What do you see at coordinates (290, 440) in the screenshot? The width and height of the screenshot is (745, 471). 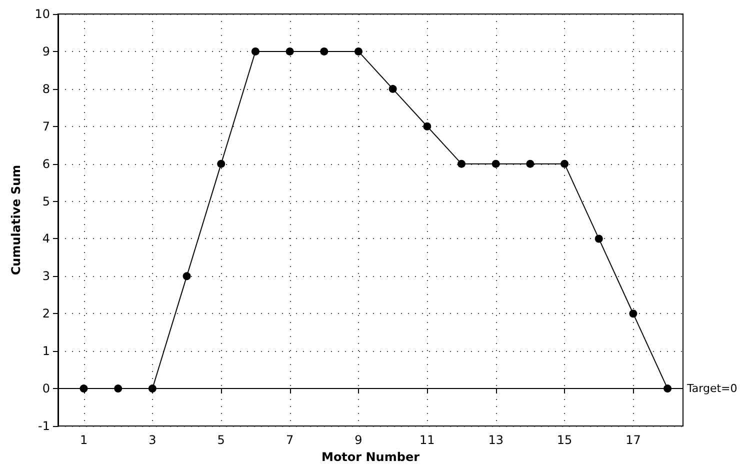 I see `x-tick-label: 7` at bounding box center [290, 440].